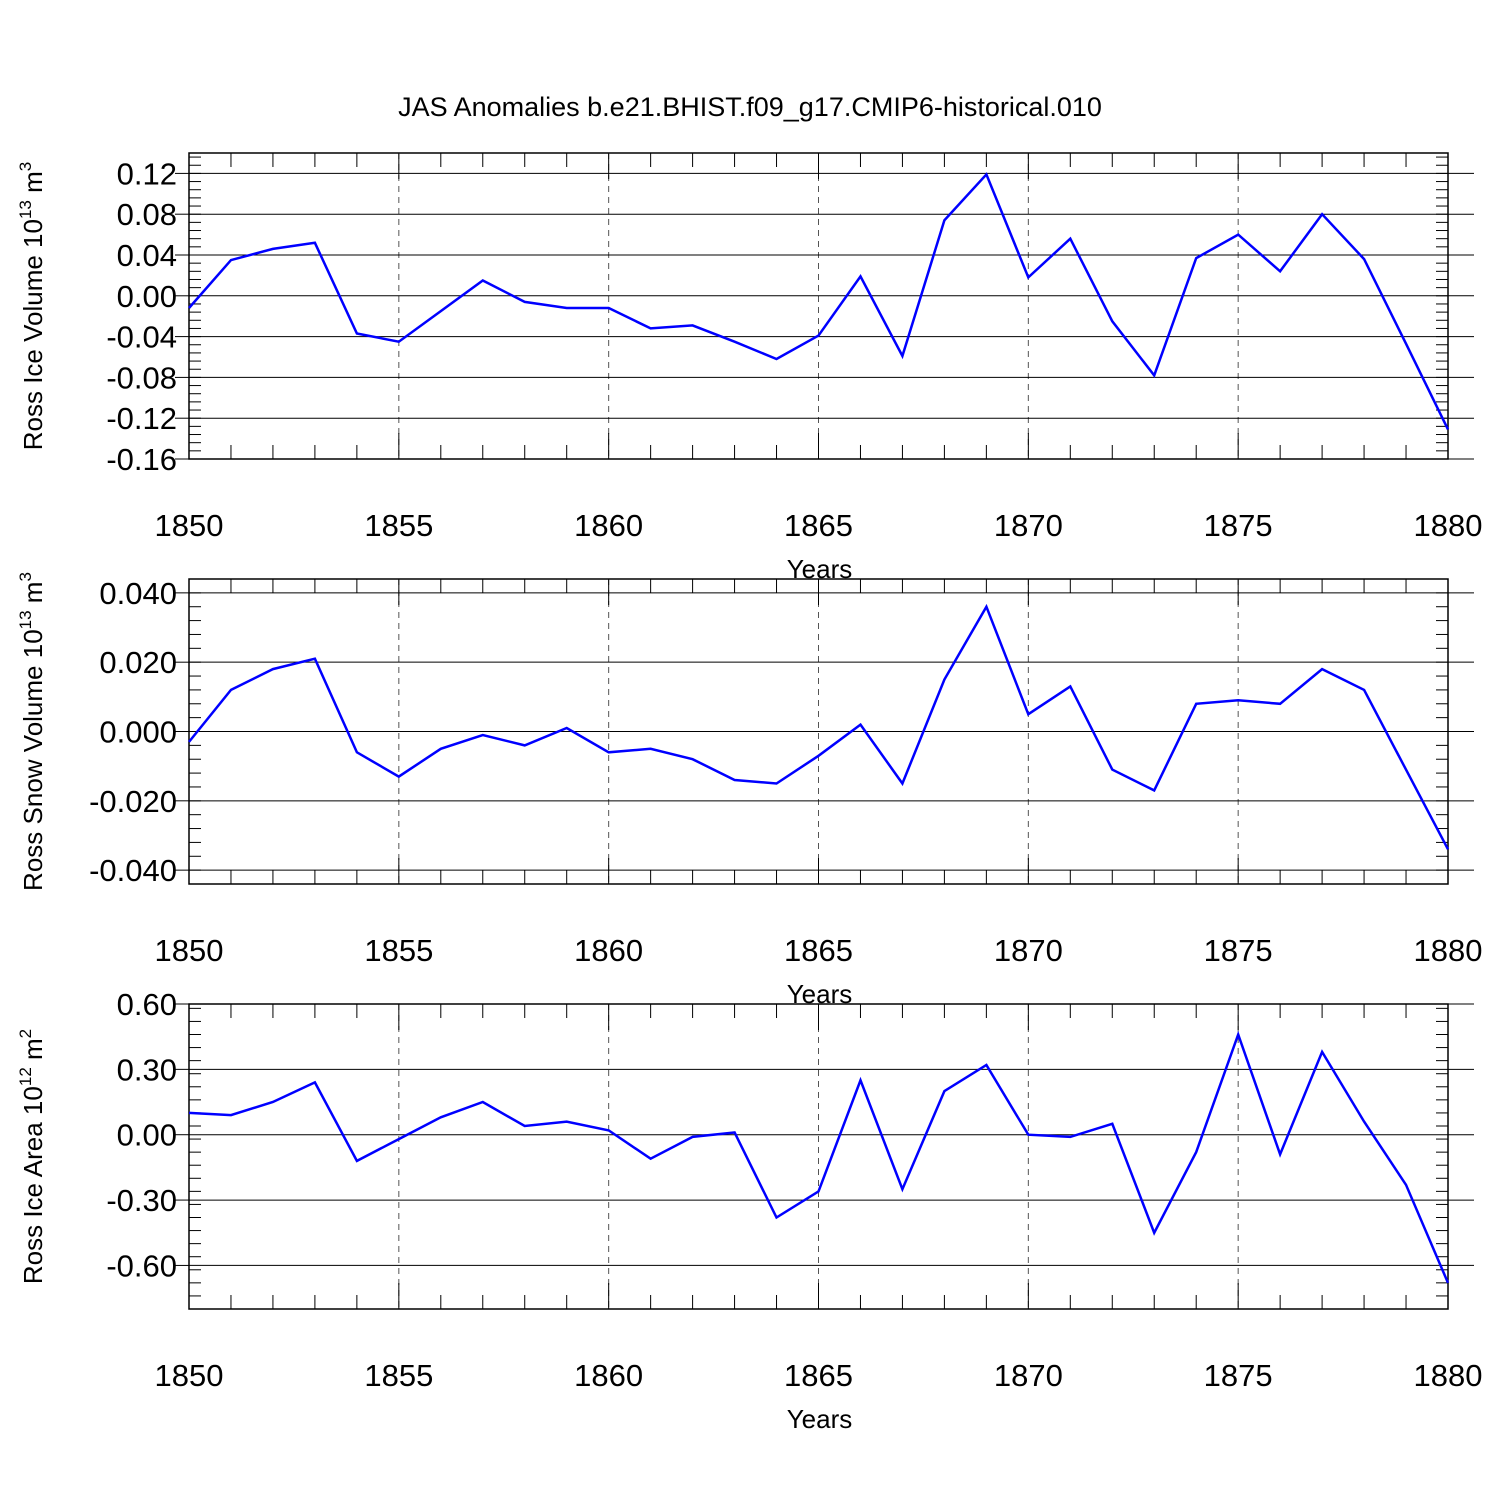 The height and width of the screenshot is (1500, 1500). Describe the element at coordinates (33, 334) in the screenshot. I see `y-axis-label-text: Ross Ice Volume 10` at that location.